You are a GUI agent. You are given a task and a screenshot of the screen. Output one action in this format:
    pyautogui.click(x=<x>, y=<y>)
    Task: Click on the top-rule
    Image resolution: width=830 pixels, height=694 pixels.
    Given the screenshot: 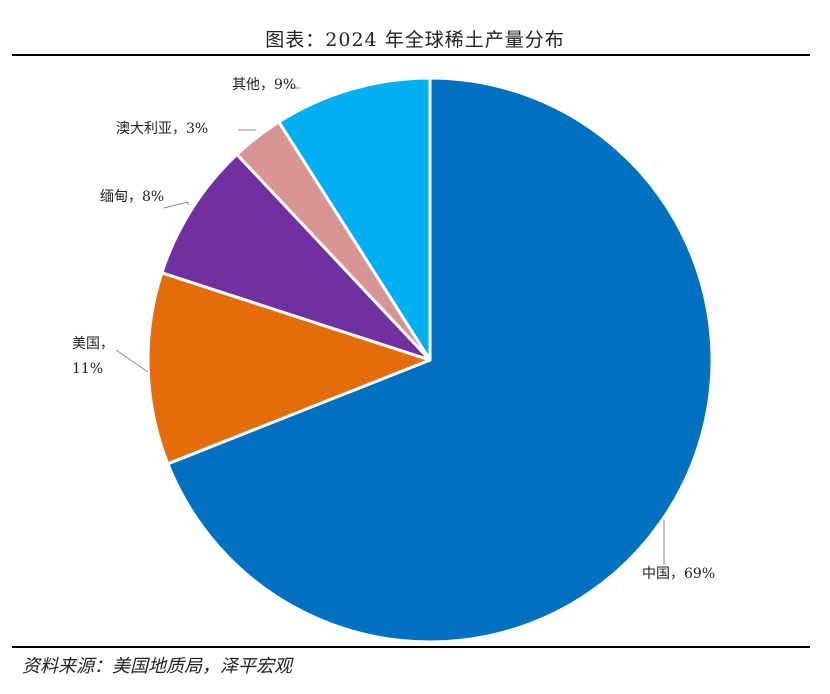 What is the action you would take?
    pyautogui.click(x=411, y=55)
    